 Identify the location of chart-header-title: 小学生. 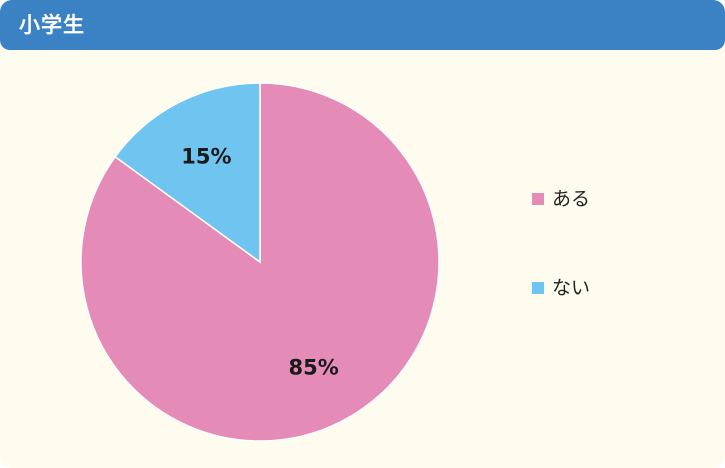
(52, 25).